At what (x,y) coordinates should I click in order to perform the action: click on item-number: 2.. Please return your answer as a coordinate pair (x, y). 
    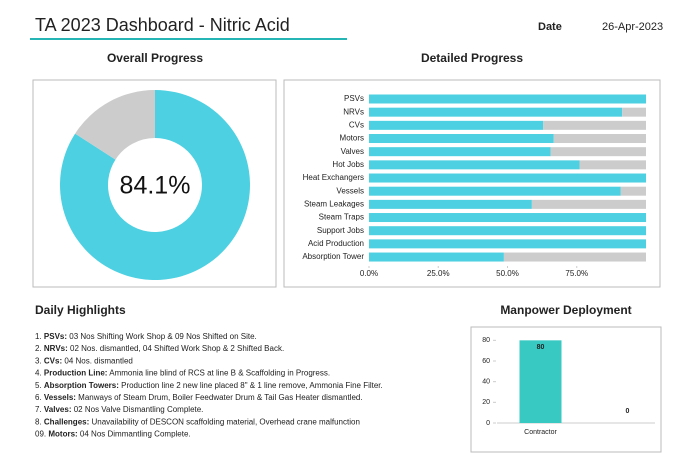
    Looking at the image, I should click on (38, 348).